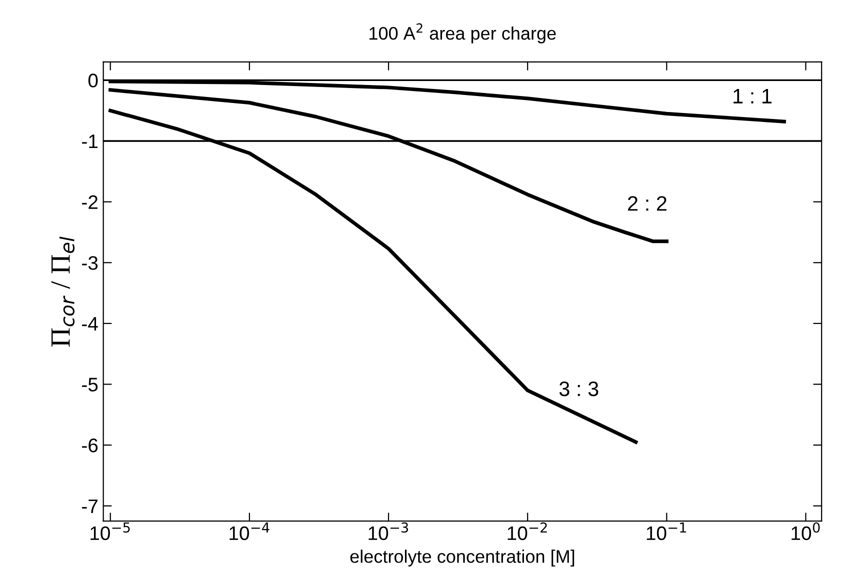 This screenshot has height=579, width=847. What do you see at coordinates (578, 388) in the screenshot?
I see `series-label: 3` at bounding box center [578, 388].